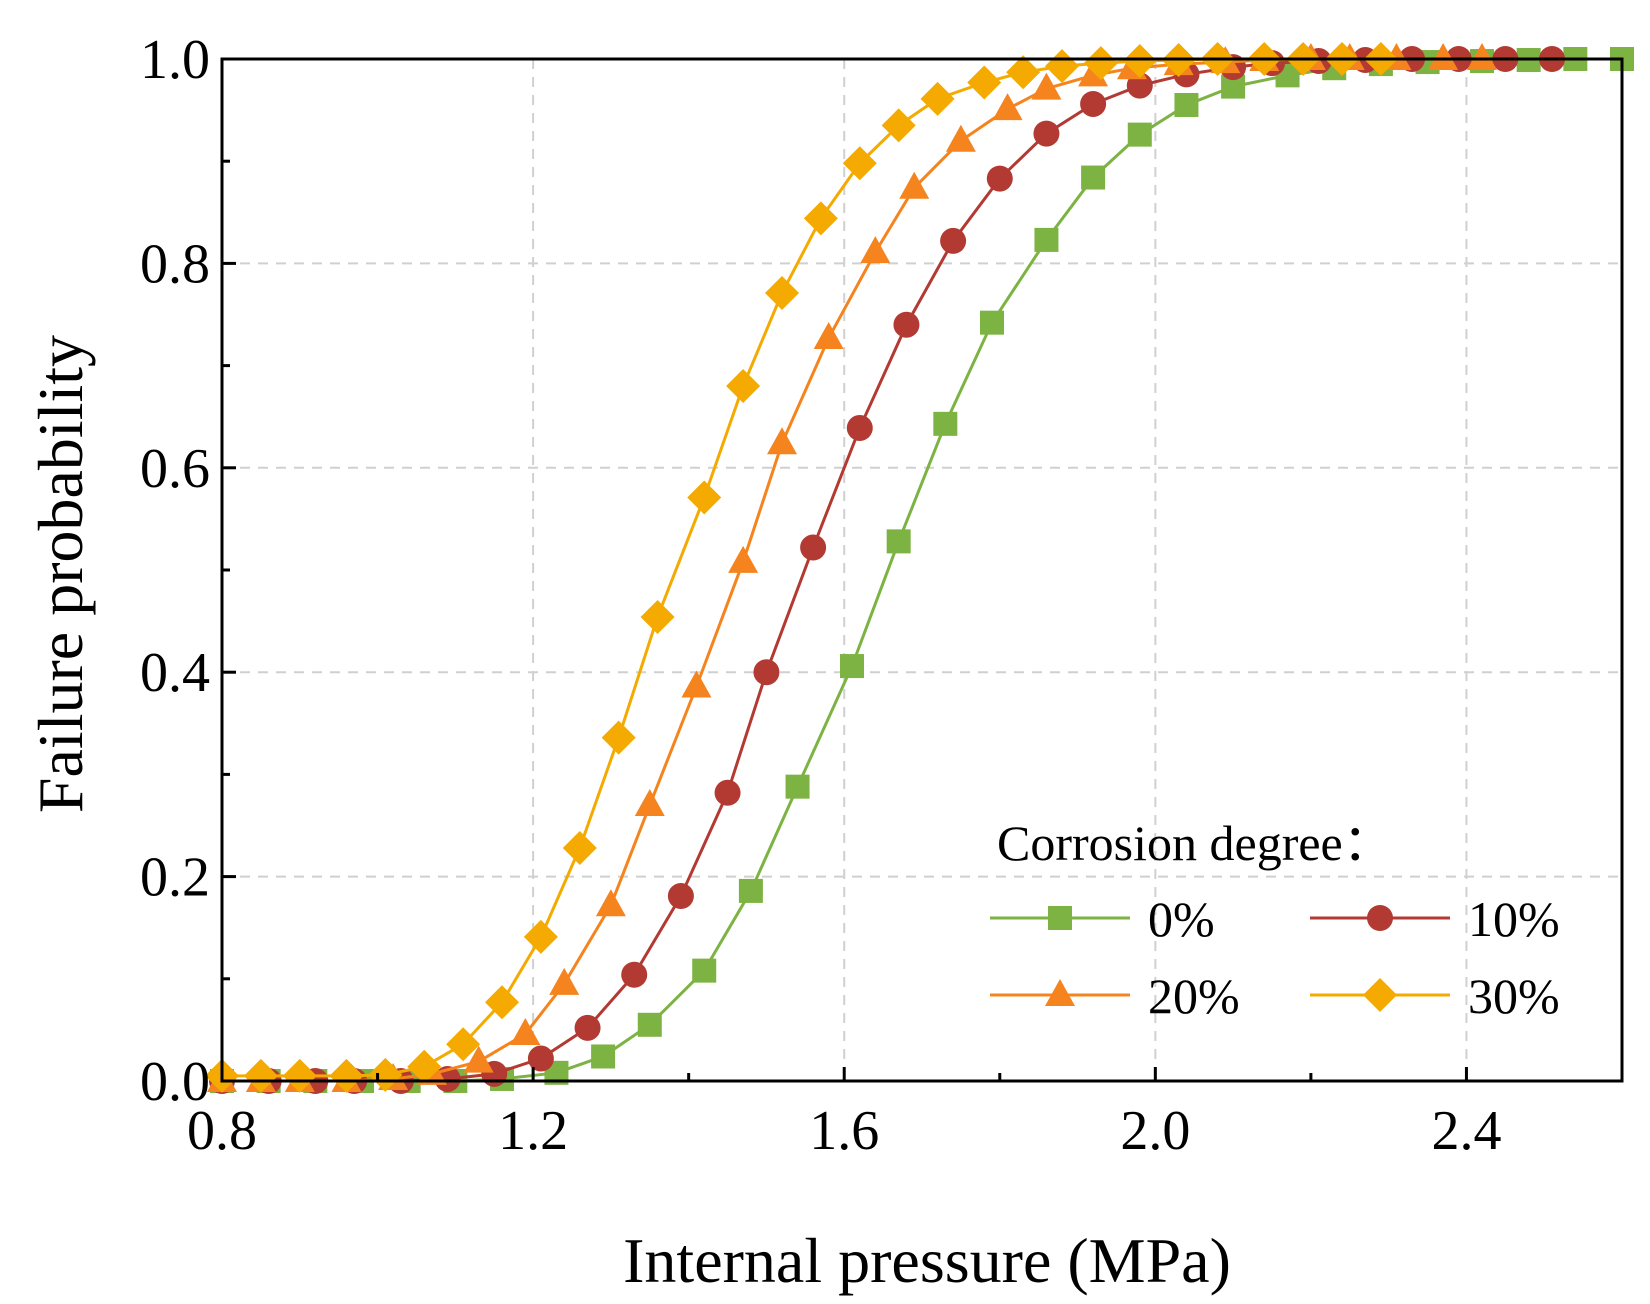 Image resolution: width=1650 pixels, height=1304 pixels. I want to click on x-tick-label: 1.6, so click(844, 1131).